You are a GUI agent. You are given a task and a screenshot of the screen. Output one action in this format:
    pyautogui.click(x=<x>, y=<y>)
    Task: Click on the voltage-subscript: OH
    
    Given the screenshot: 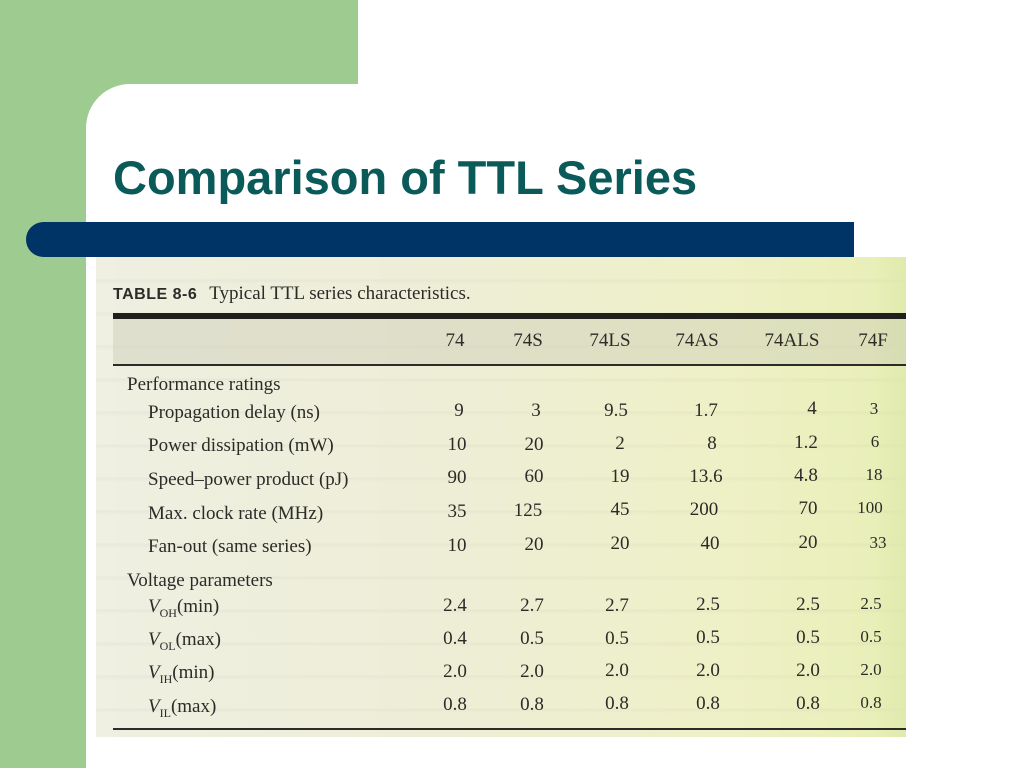 What is the action you would take?
    pyautogui.click(x=168, y=612)
    